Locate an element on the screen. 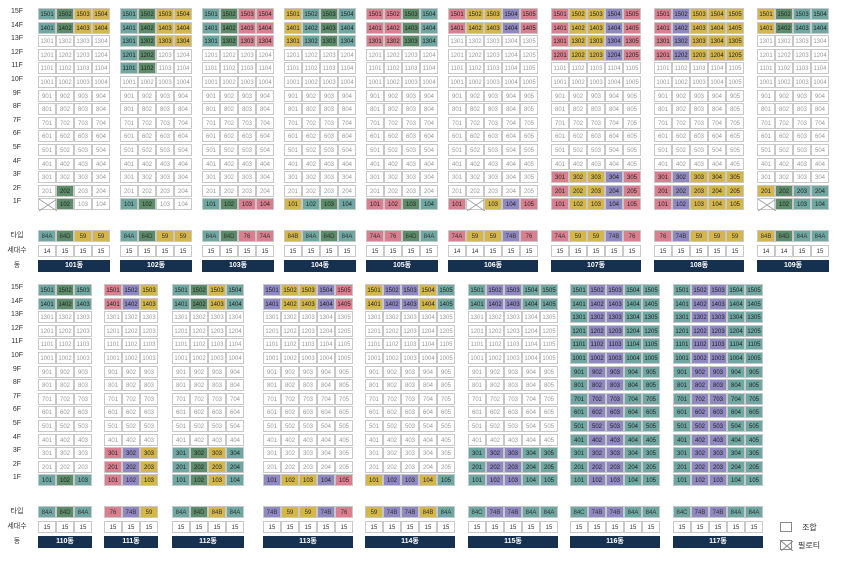  unit-cell: 1502 is located at coordinates (784, 14).